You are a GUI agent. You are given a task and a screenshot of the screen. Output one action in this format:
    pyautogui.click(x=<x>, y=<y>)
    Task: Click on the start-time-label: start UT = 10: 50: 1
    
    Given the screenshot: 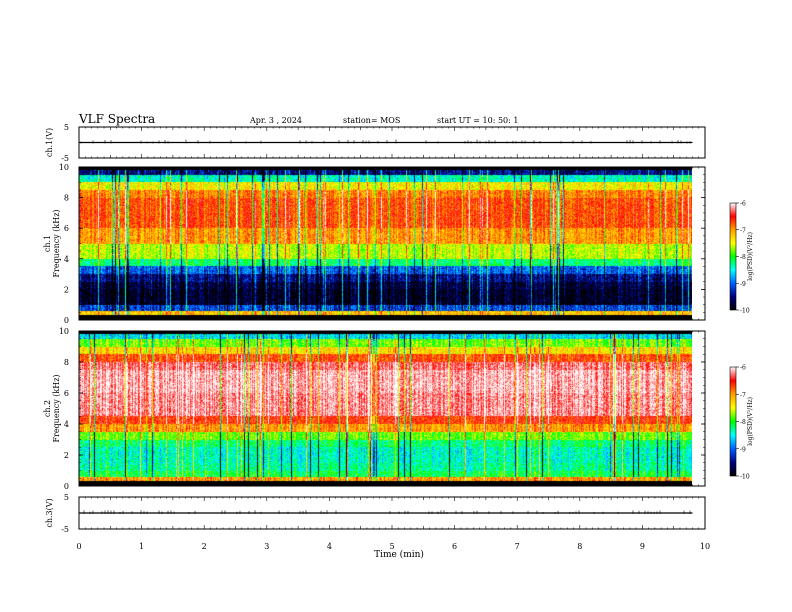 What is the action you would take?
    pyautogui.click(x=478, y=120)
    